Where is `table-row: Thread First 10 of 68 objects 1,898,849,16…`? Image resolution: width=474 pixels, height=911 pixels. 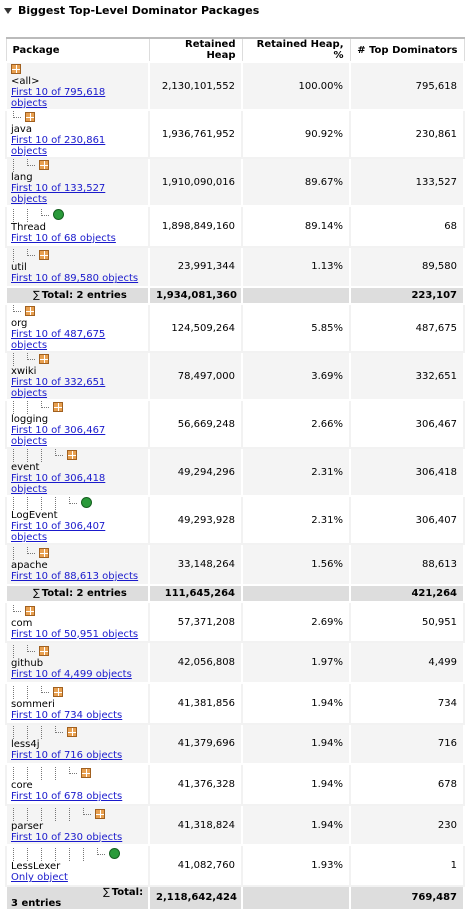
table-row: Thread First 10 of 68 objects 1,898,849,16… is located at coordinates (235, 226).